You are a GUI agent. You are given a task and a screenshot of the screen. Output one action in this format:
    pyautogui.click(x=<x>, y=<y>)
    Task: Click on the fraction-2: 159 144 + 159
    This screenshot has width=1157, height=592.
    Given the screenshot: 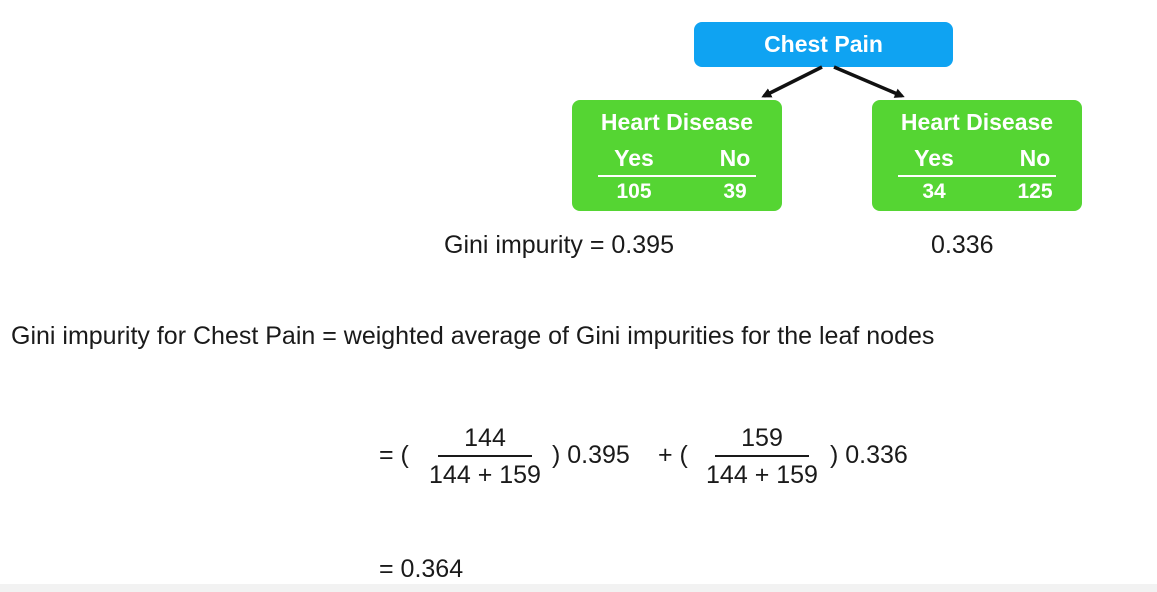 What is the action you would take?
    pyautogui.click(x=762, y=456)
    